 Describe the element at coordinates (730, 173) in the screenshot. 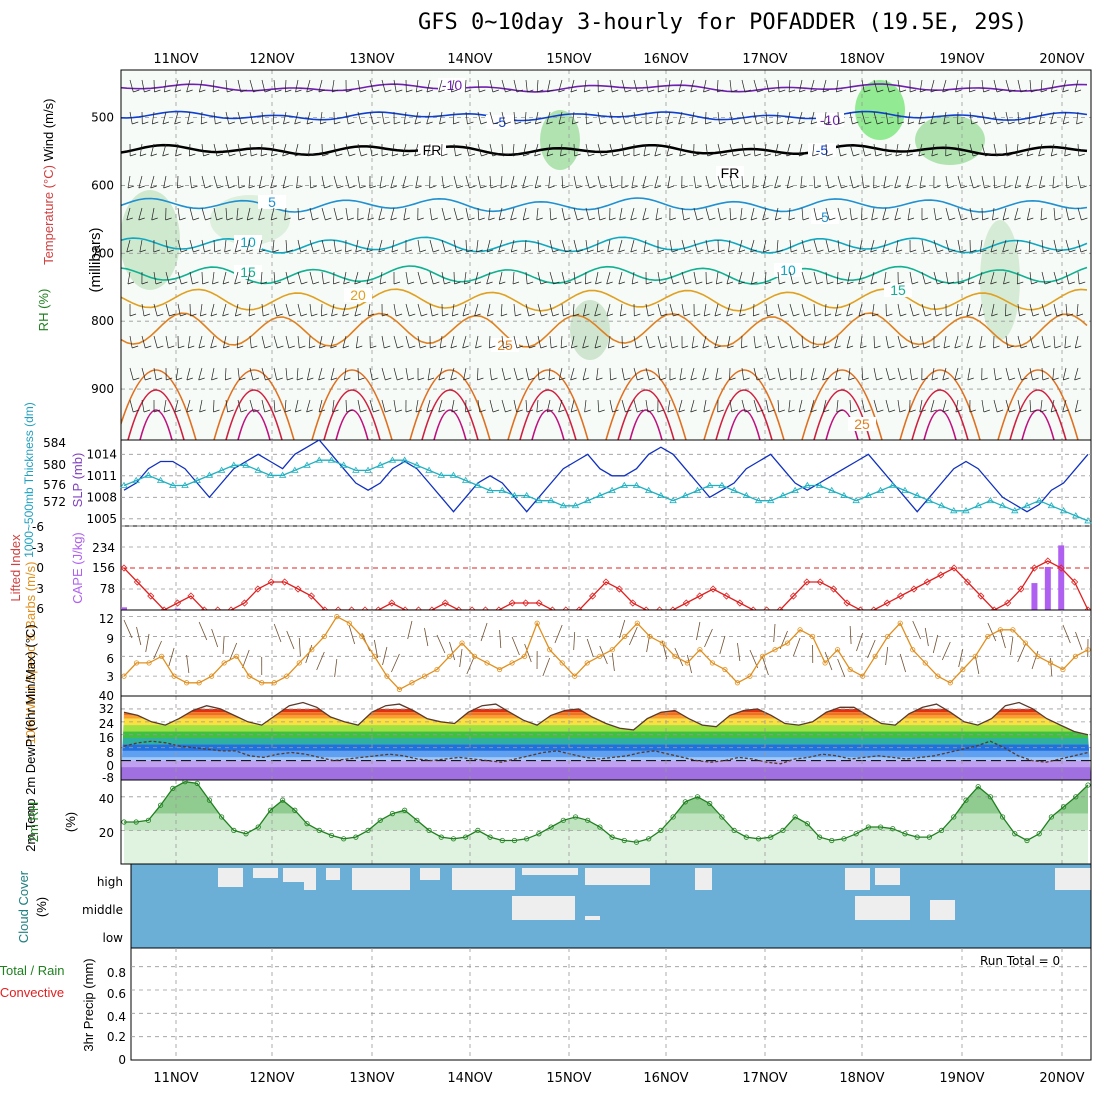

I see `contour-label: FR` at that location.